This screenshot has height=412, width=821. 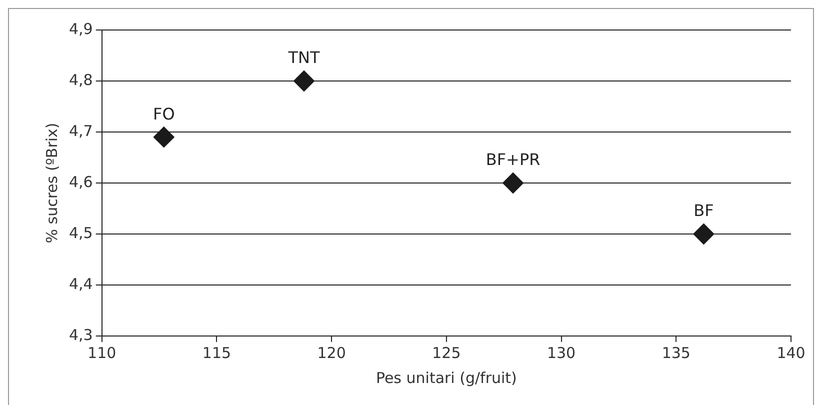 I want to click on y-tick-label: 4,8, so click(x=80, y=79).